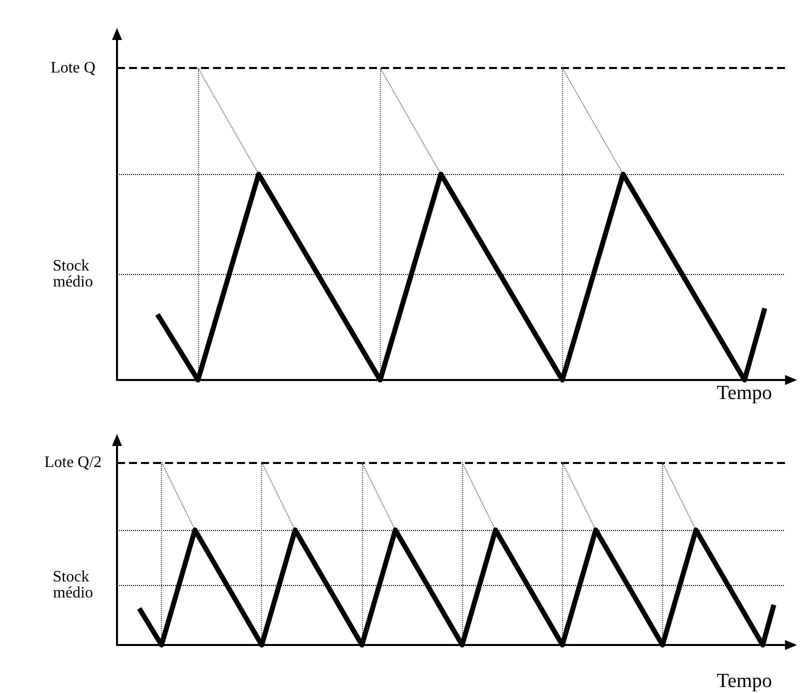 The image size is (802, 693). Describe the element at coordinates (73, 462) in the screenshot. I see `ref-line-label: Lote Q/2` at that location.